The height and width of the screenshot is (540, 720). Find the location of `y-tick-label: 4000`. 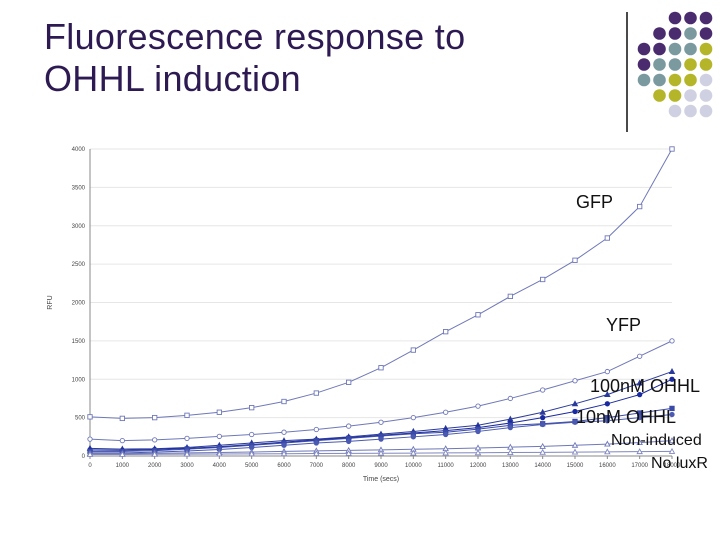

y-tick-label: 4000 is located at coordinates (79, 150).